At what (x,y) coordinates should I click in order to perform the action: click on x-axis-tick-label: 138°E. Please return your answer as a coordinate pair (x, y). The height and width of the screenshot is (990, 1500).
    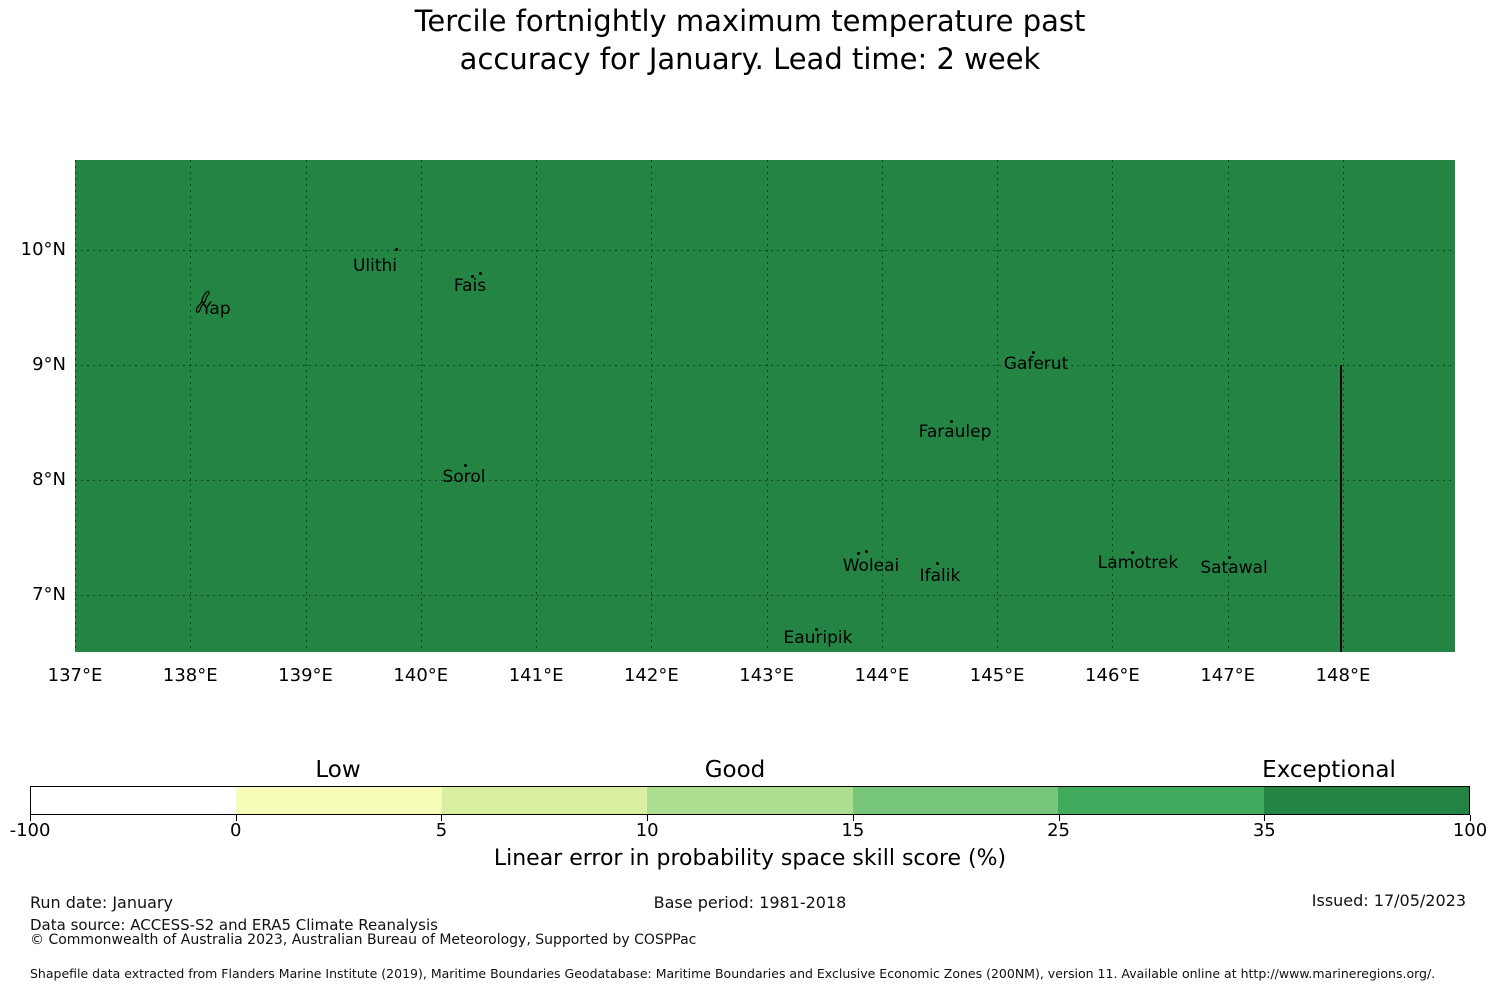
    Looking at the image, I should click on (190, 675).